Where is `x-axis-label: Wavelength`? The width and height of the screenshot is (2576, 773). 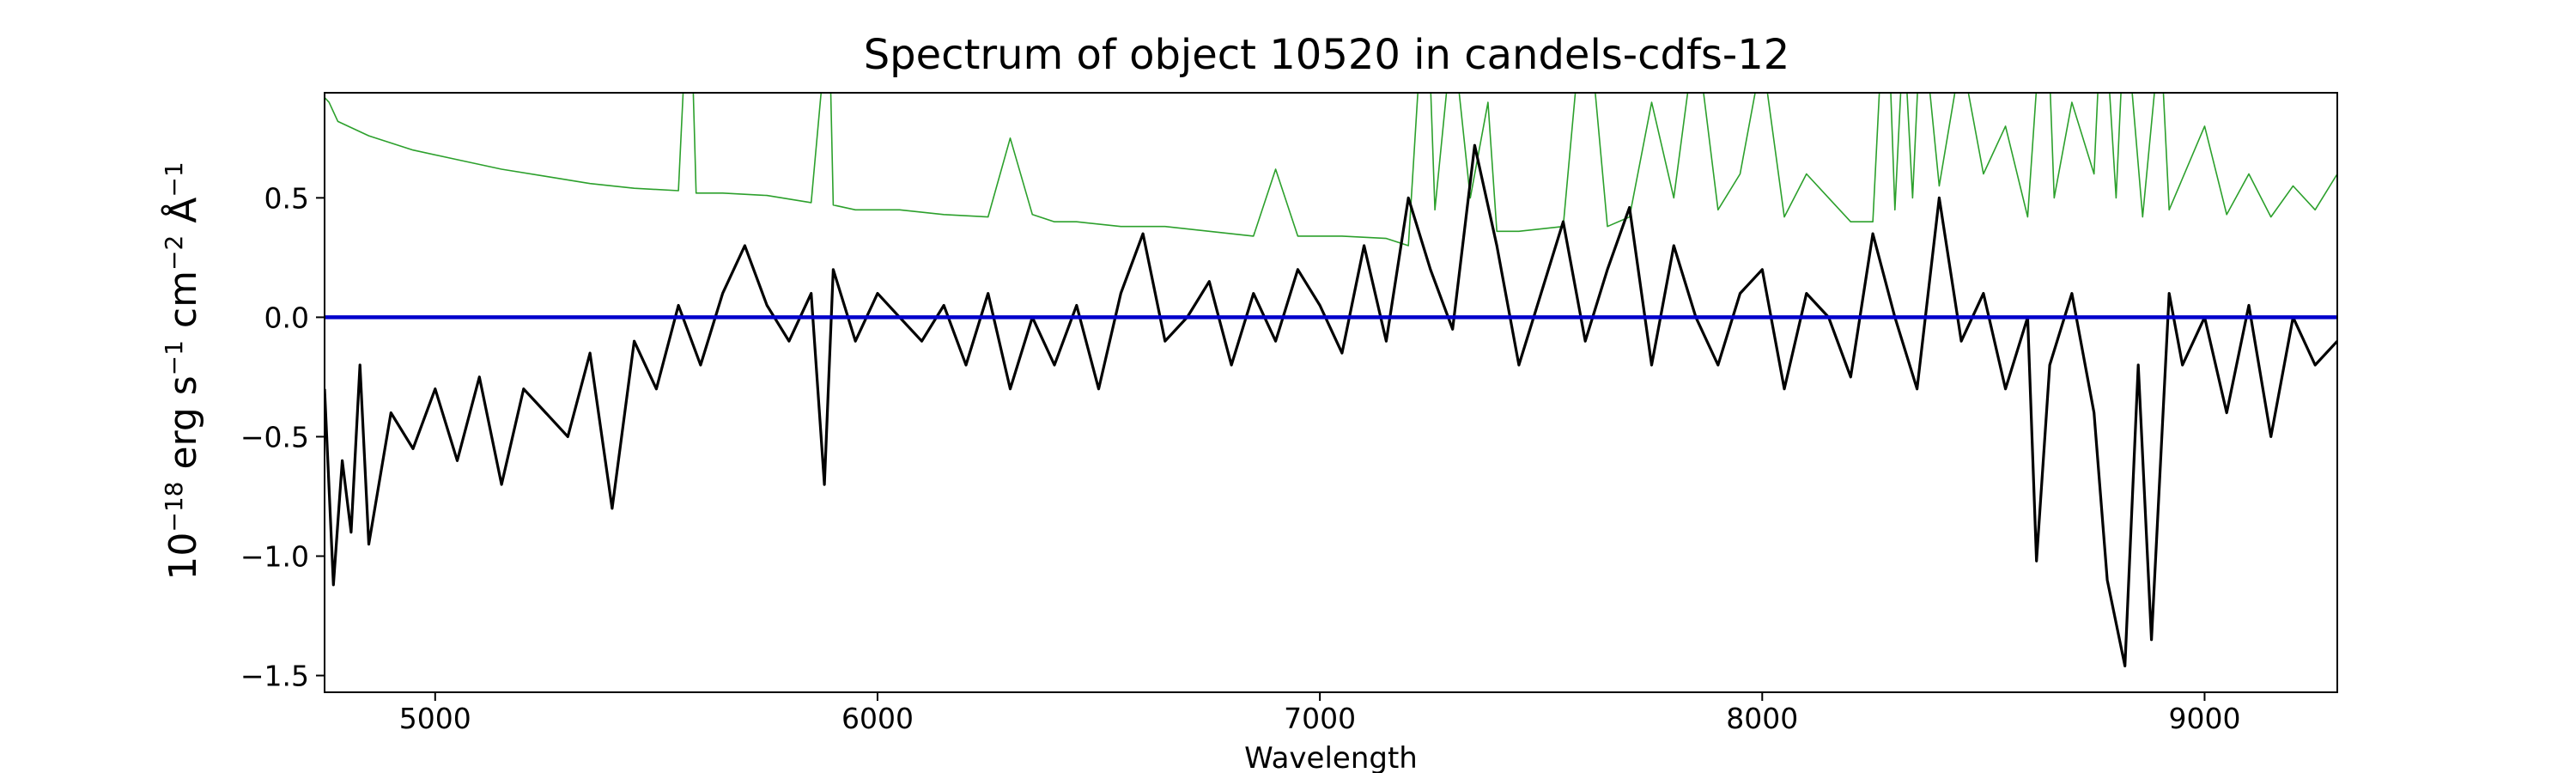 x-axis-label: Wavelength is located at coordinates (1331, 757).